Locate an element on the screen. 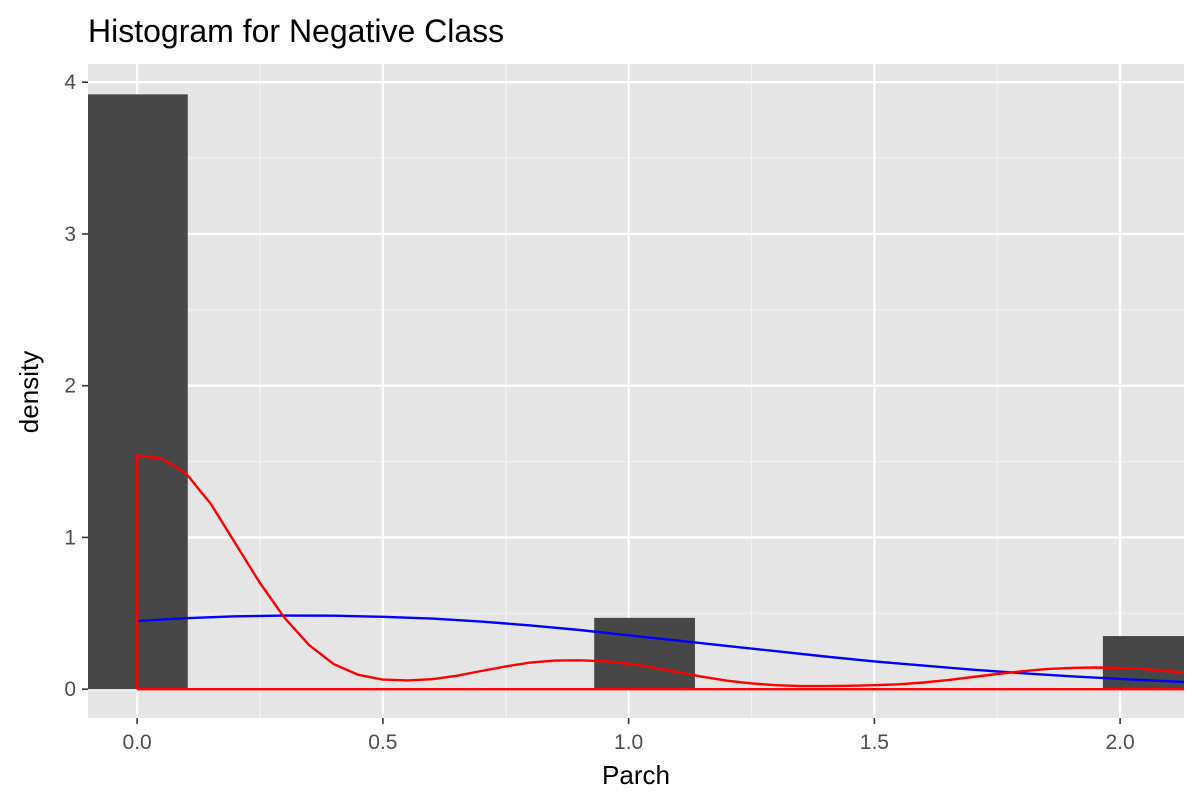 This screenshot has width=1200, height=800. density-curve is located at coordinates (661, 649).